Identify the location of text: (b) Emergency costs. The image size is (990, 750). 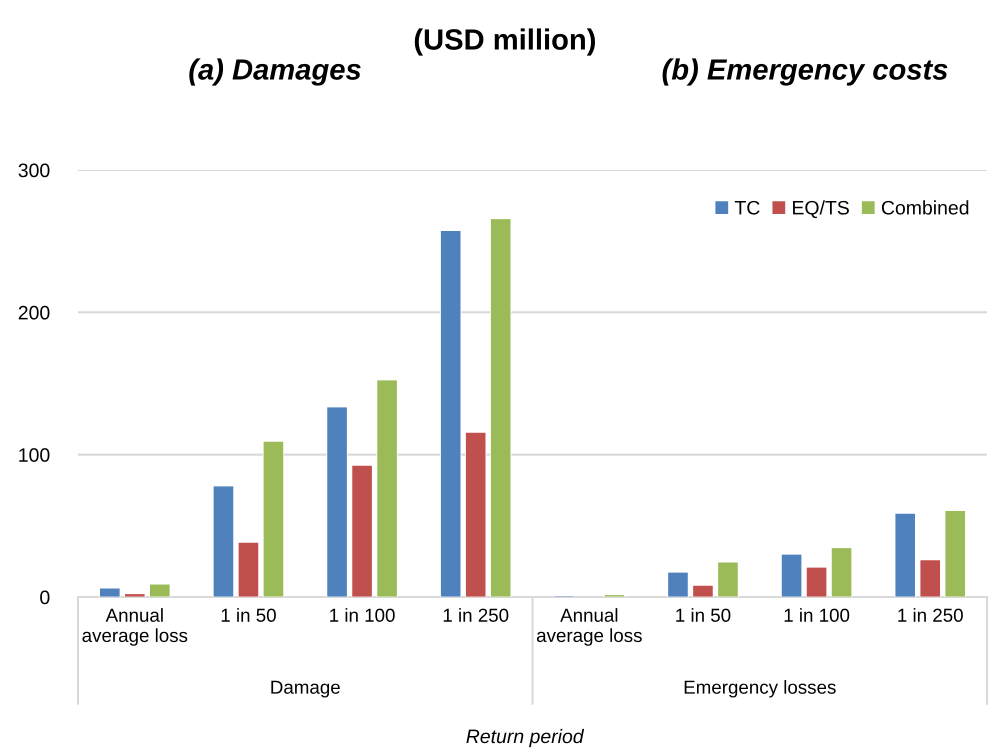
(805, 72).